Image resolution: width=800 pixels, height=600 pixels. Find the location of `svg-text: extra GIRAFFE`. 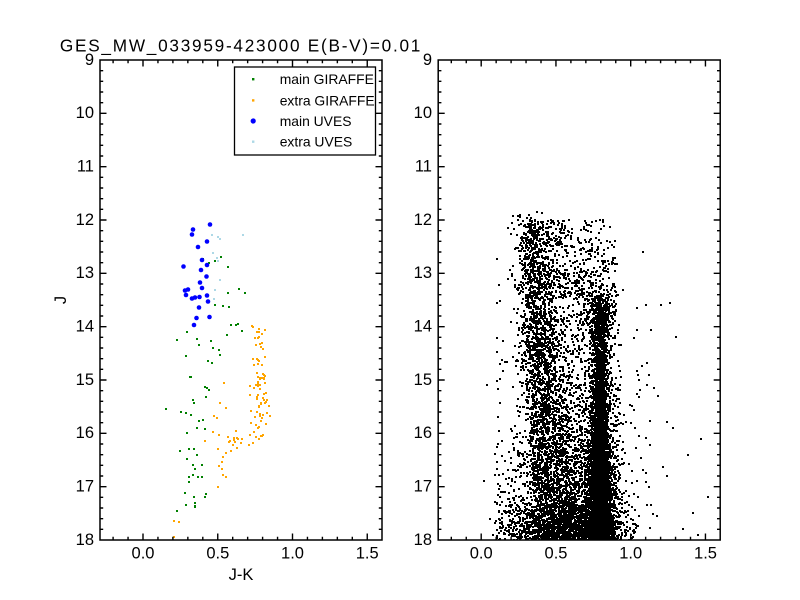

svg-text: extra GIRAFFE is located at coordinates (327, 100).